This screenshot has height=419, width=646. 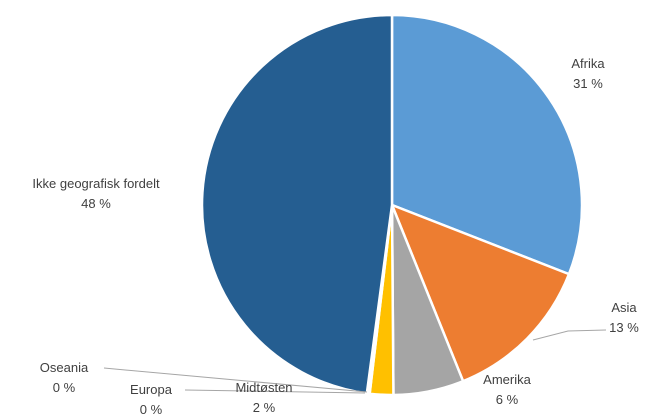 I want to click on leader-lines, so click(x=355, y=361).